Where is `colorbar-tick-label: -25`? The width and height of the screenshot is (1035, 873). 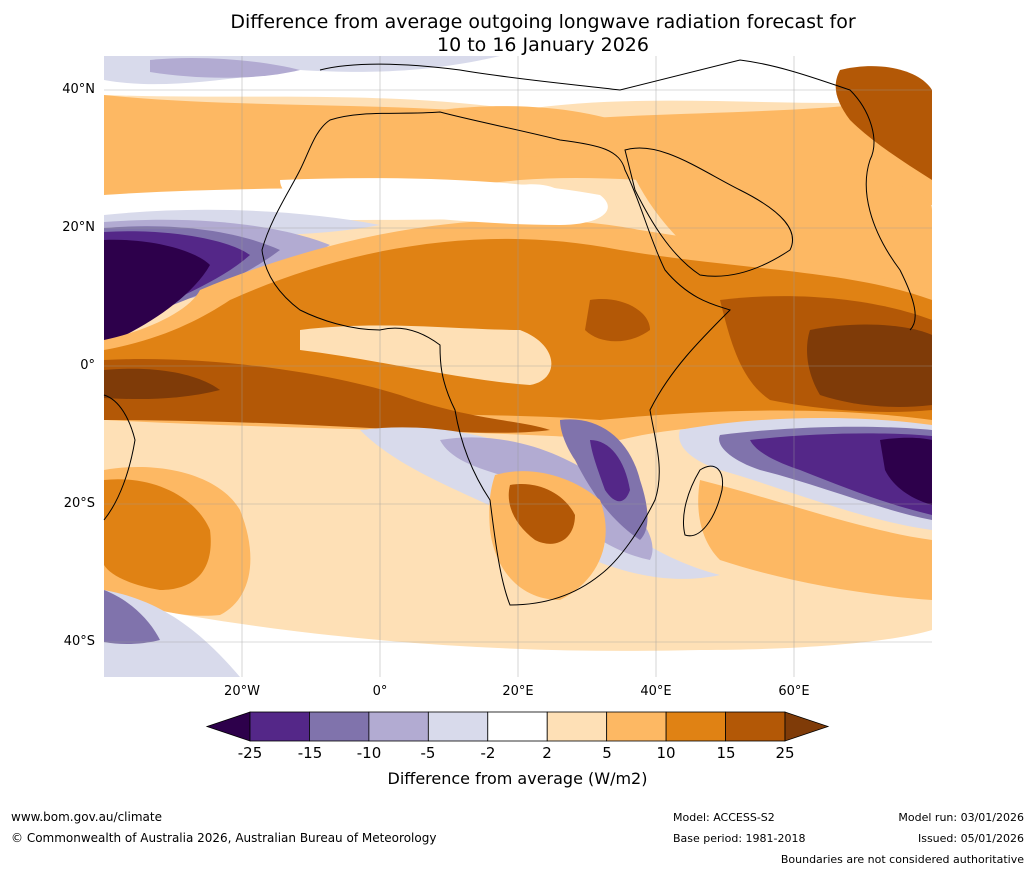 colorbar-tick-label: -25 is located at coordinates (250, 753).